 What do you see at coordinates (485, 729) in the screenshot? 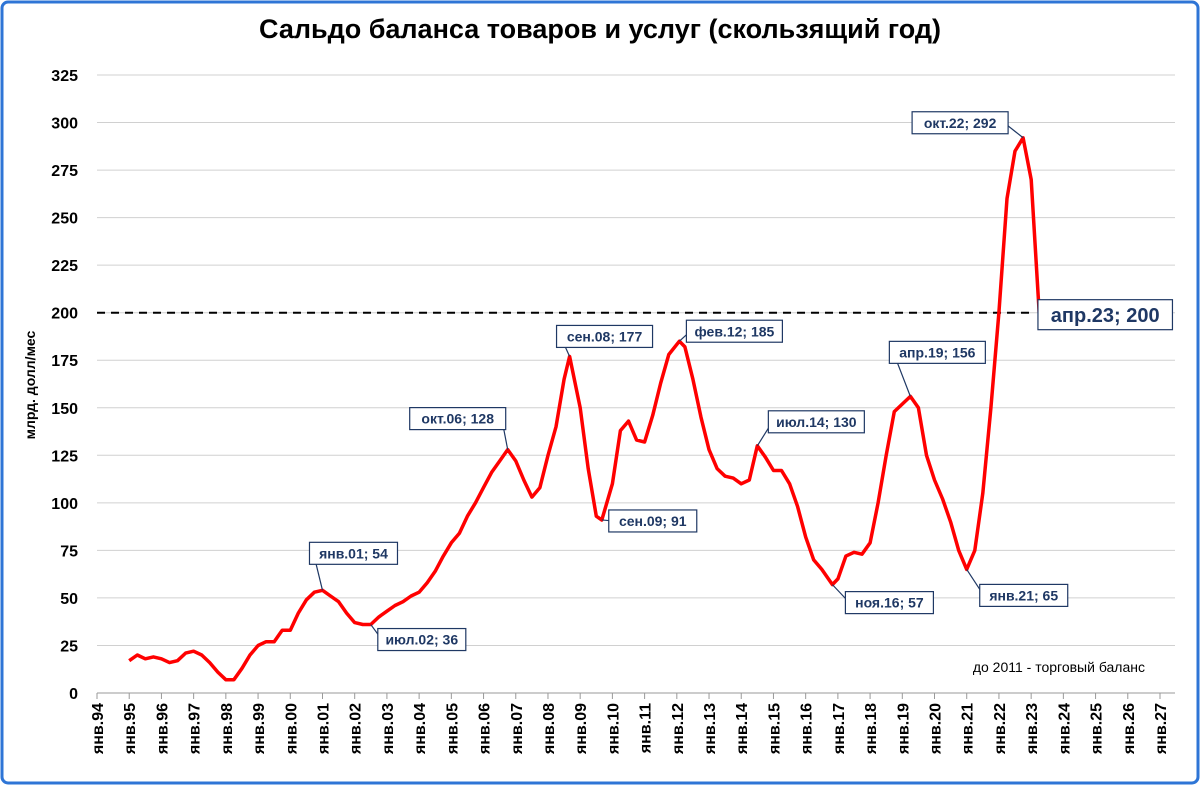
I see `x-tick-label: янв.06` at bounding box center [485, 729].